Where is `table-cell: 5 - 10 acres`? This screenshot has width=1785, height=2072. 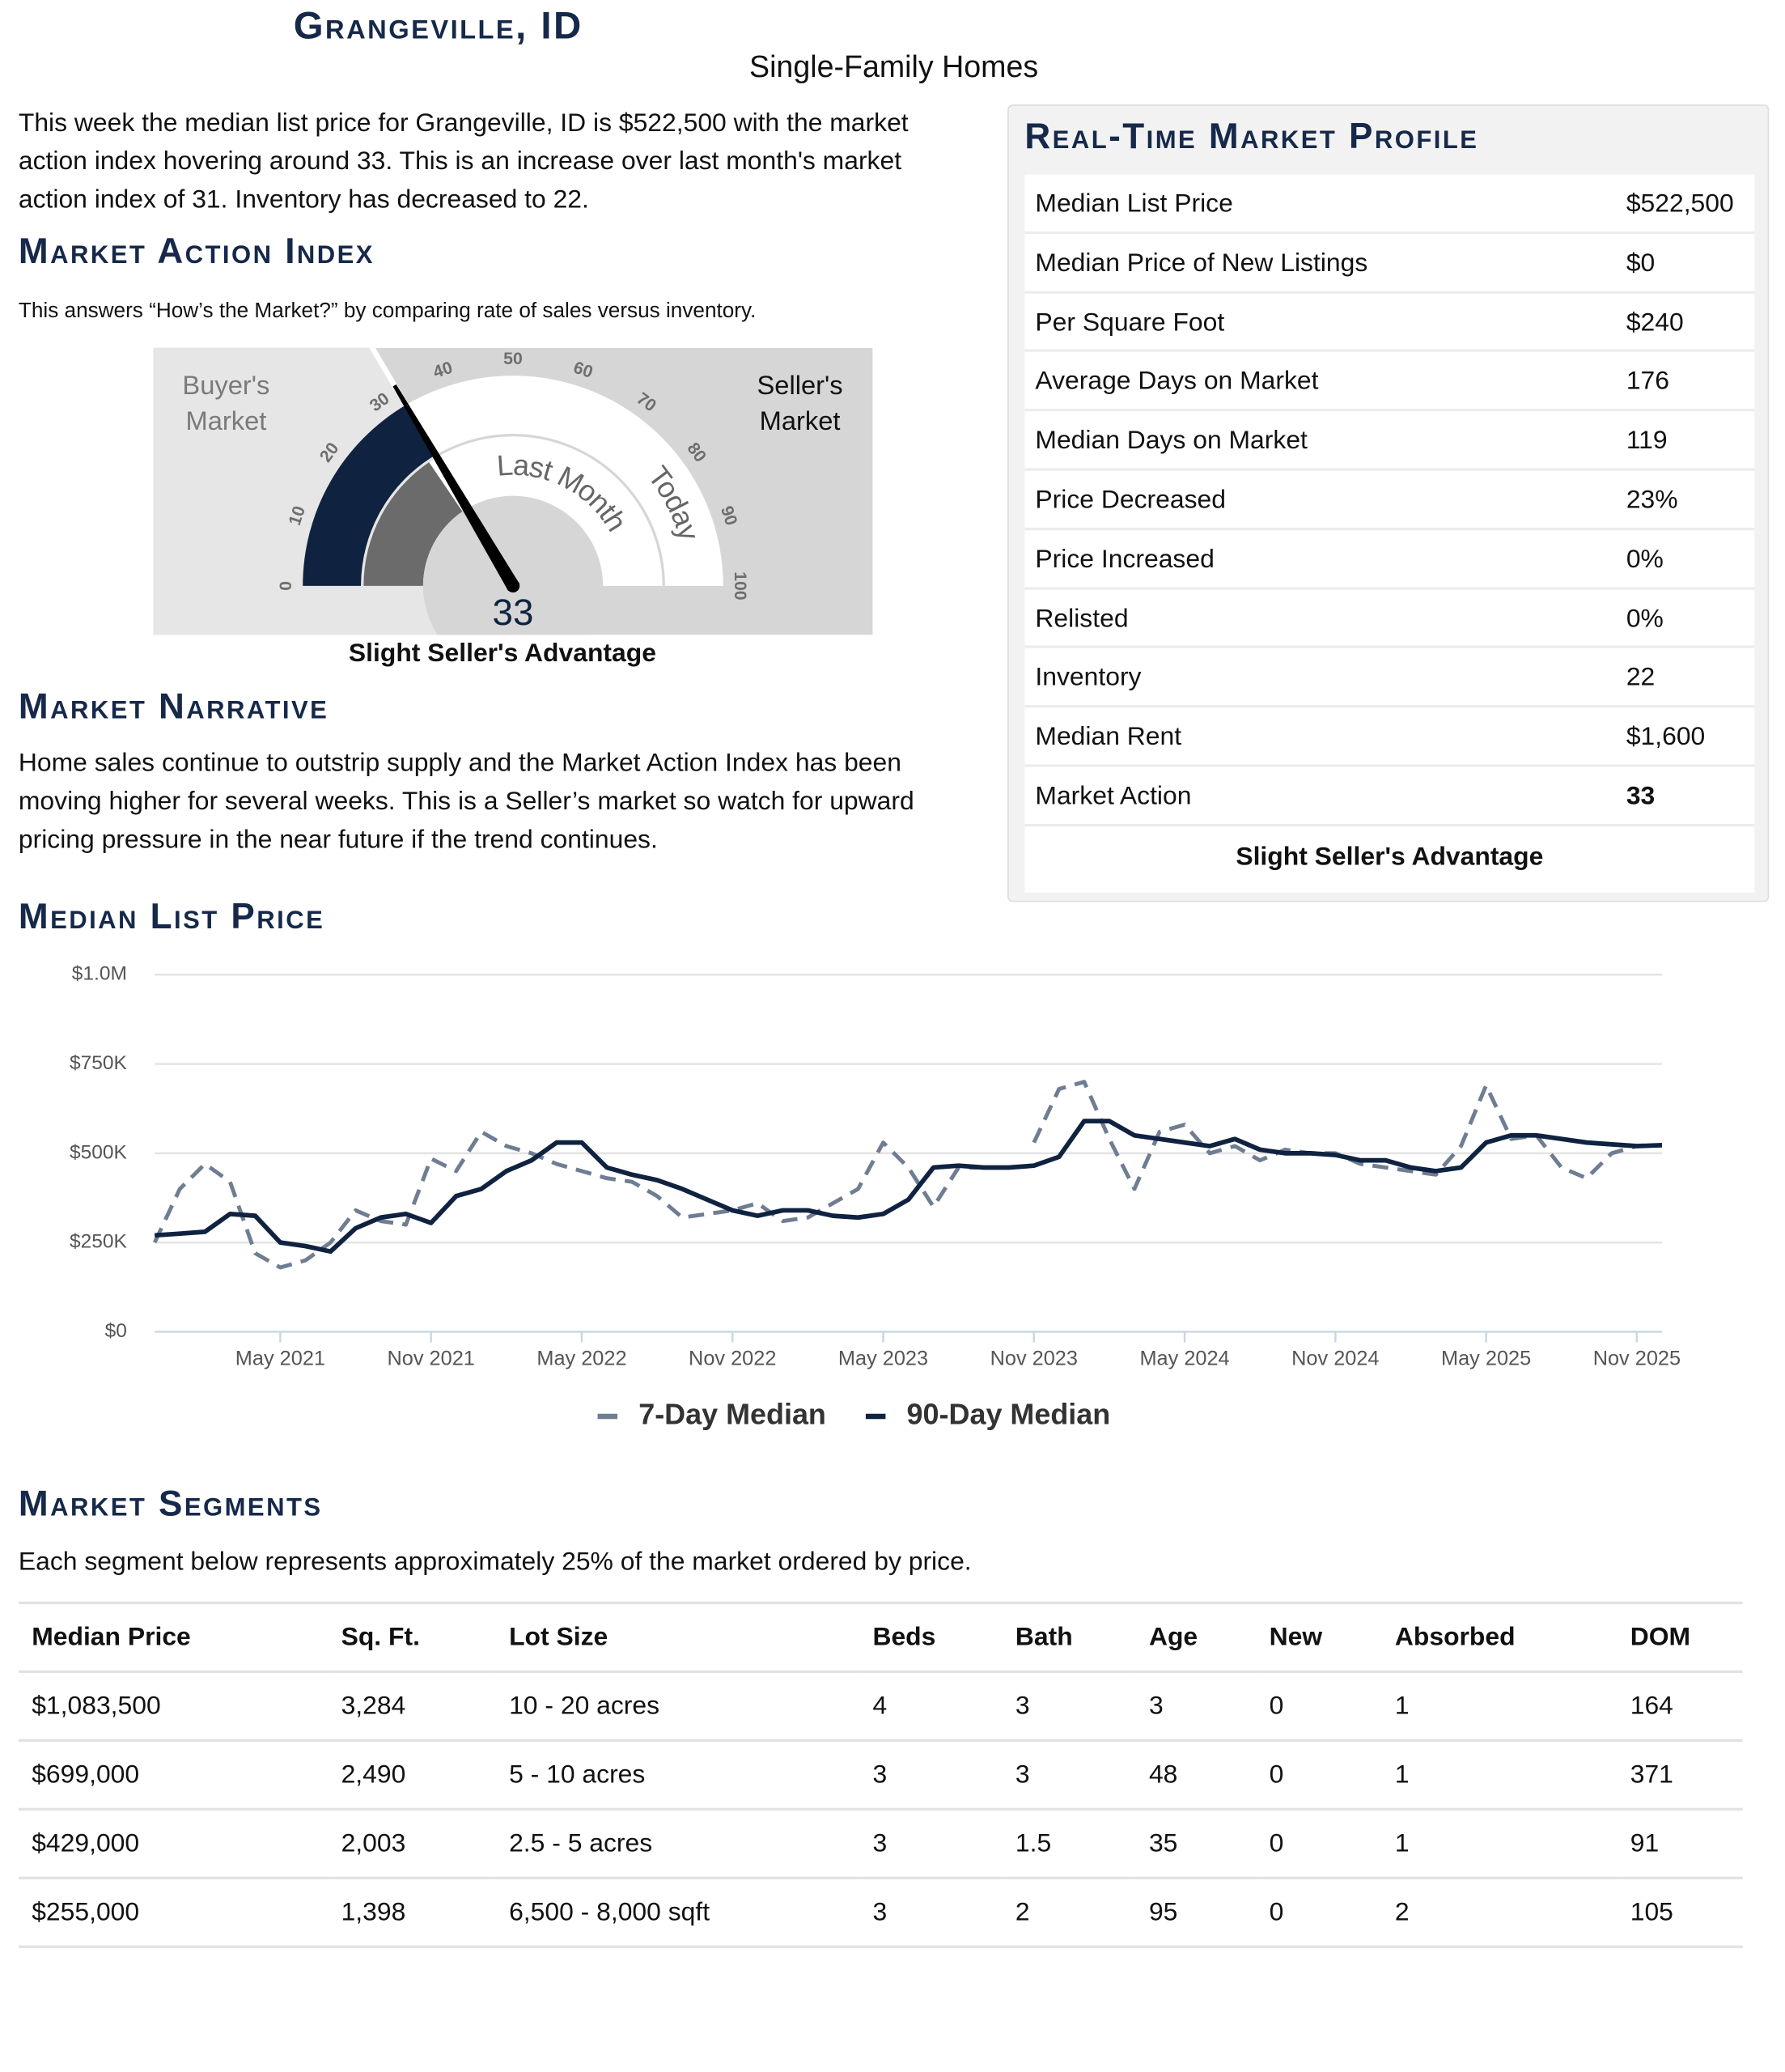
table-cell: 5 - 10 acres is located at coordinates (677, 1775).